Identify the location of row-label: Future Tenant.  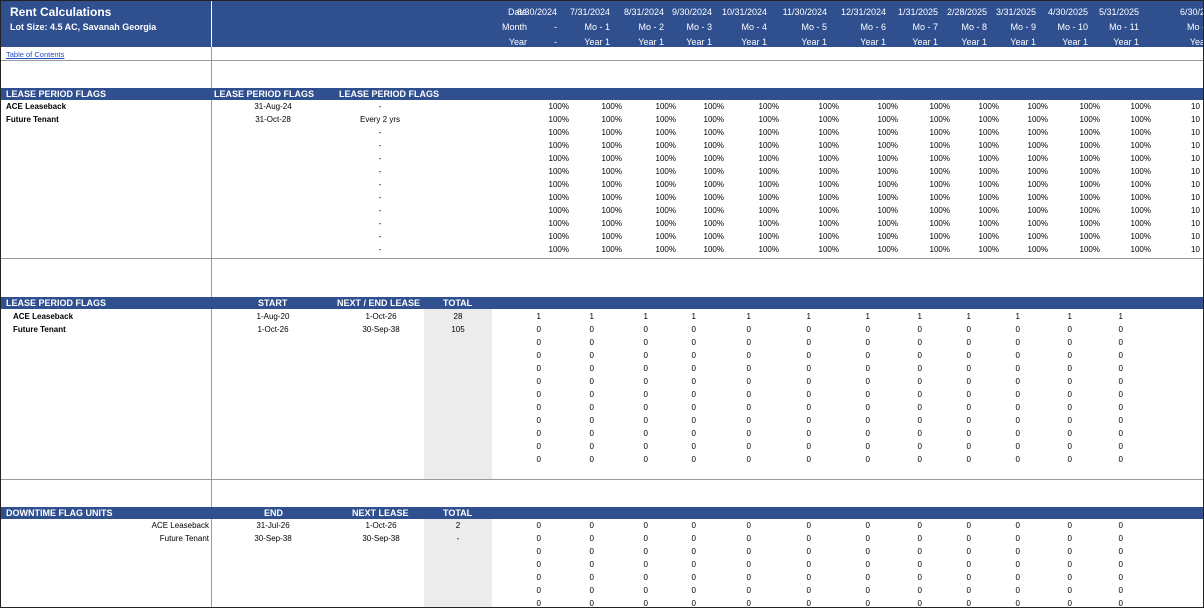
(32, 119).